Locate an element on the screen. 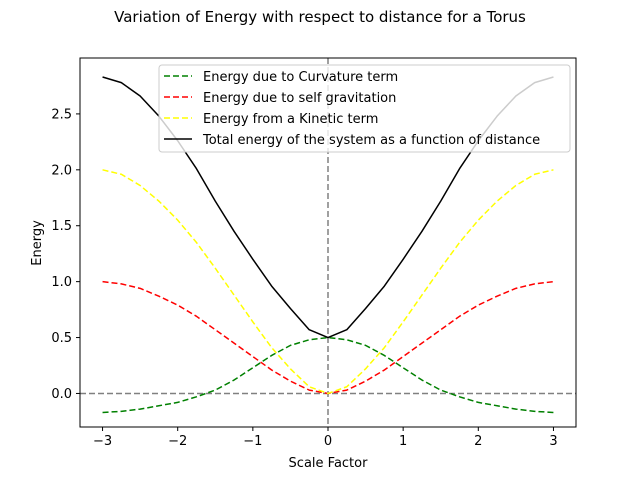 The height and width of the screenshot is (480, 640). legend-label-2: Energy due to self gravitation is located at coordinates (299, 98).